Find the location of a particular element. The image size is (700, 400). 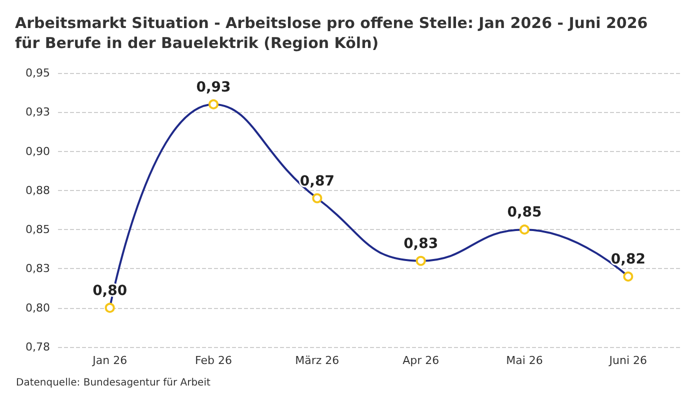

y-tick-label: 0,78 is located at coordinates (38, 347).